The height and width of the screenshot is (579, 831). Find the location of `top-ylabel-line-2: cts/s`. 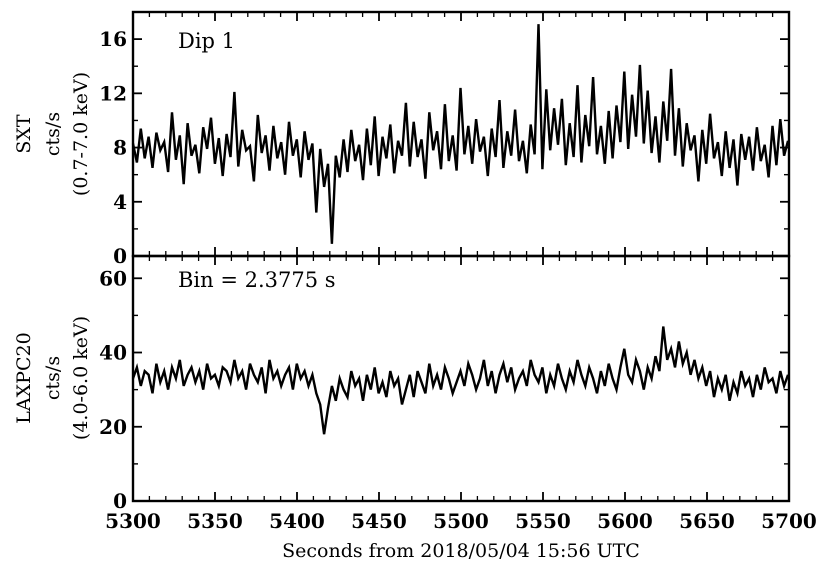

top-ylabel-line-2: cts/s is located at coordinates (53, 134).